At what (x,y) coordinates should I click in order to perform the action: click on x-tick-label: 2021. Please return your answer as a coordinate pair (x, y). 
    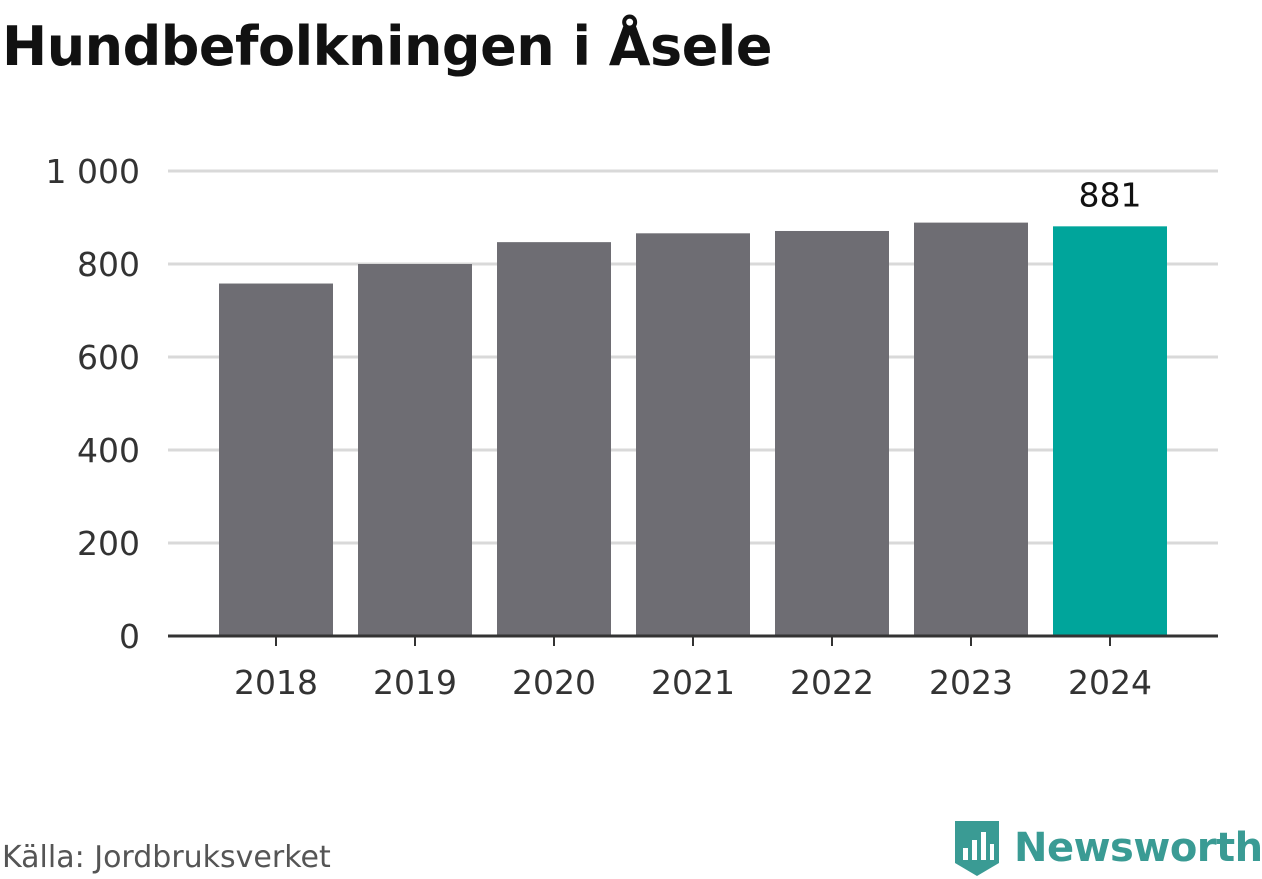
    Looking at the image, I should click on (693, 682).